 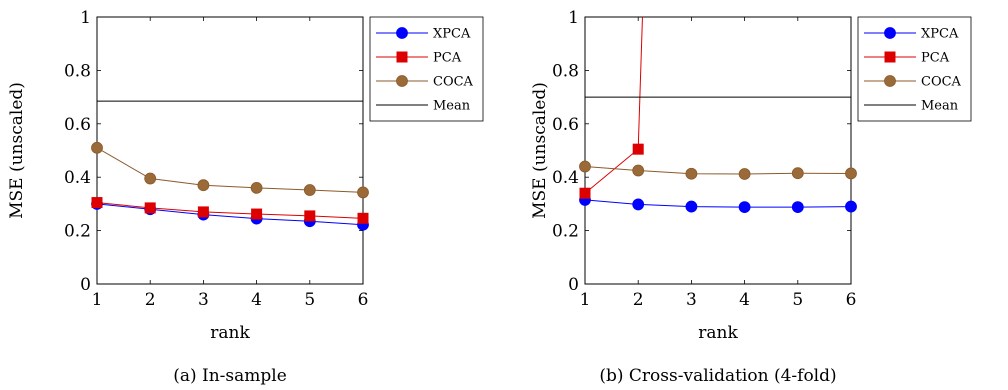 What do you see at coordinates (230, 376) in the screenshot?
I see `chart-caption: (a) In-sample` at bounding box center [230, 376].